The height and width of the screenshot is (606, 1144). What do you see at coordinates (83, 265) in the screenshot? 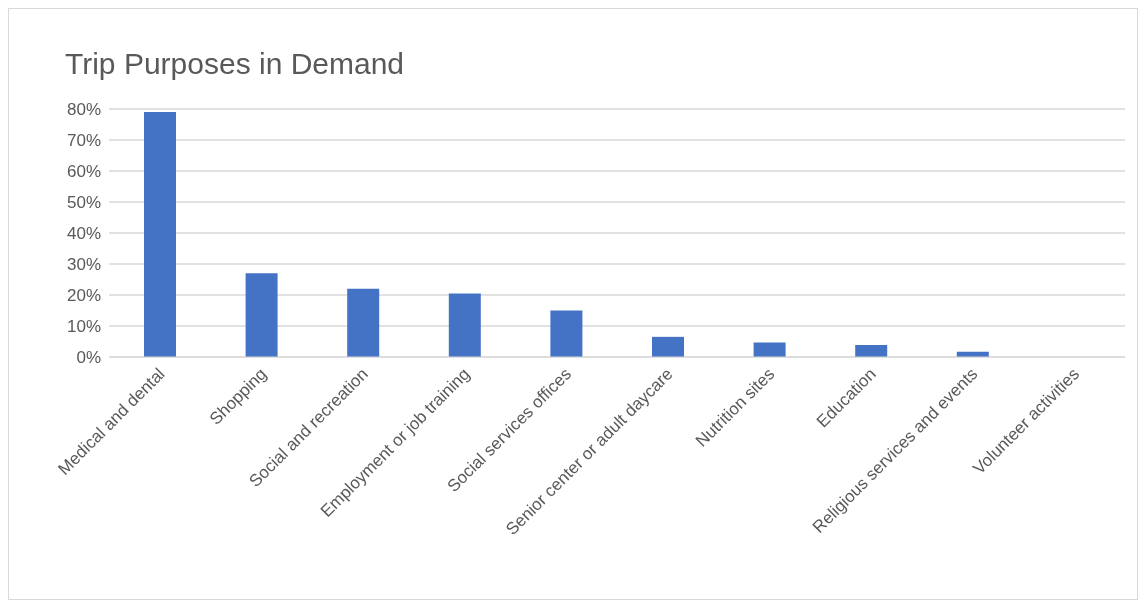
I see `y-tick-label: 30%` at bounding box center [83, 265].